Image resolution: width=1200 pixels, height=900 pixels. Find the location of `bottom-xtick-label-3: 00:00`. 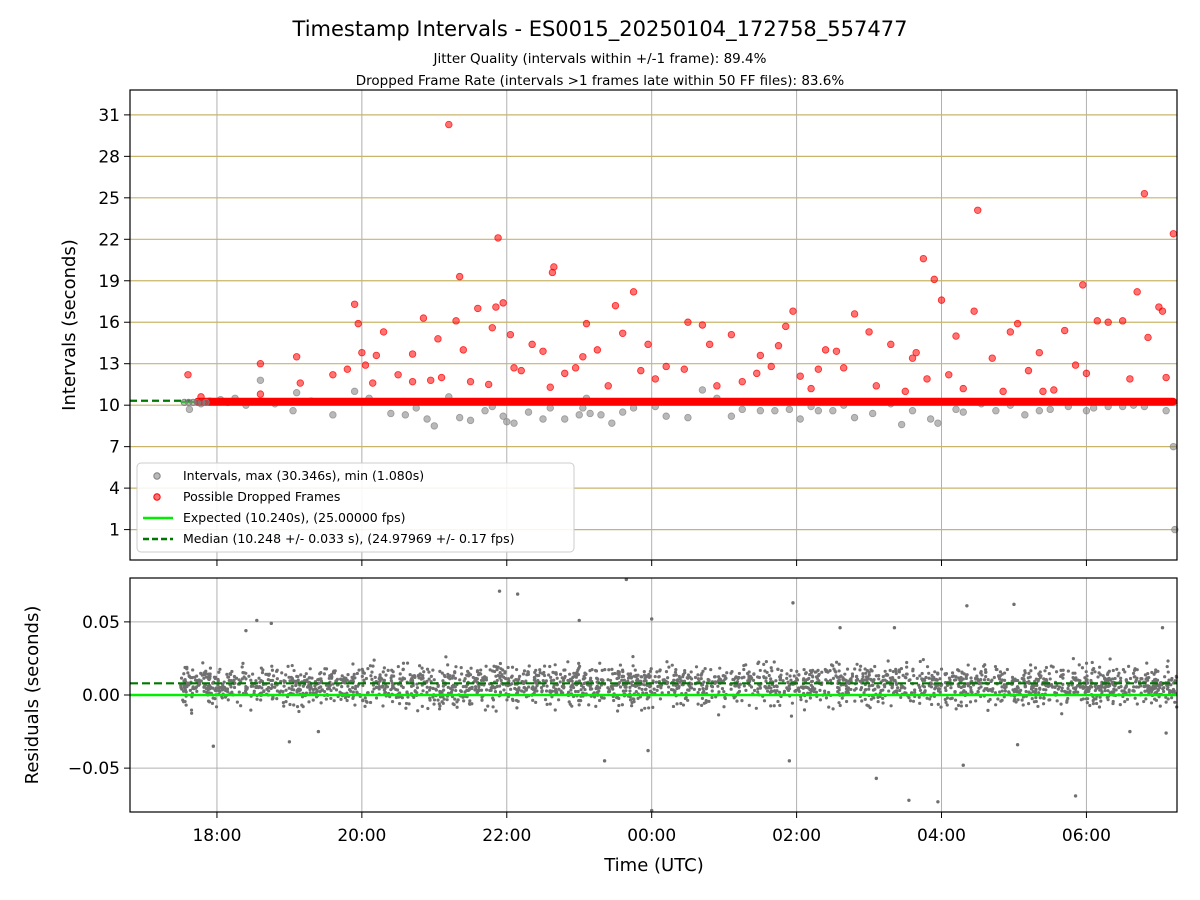

bottom-xtick-label-3: 00:00 is located at coordinates (651, 836).